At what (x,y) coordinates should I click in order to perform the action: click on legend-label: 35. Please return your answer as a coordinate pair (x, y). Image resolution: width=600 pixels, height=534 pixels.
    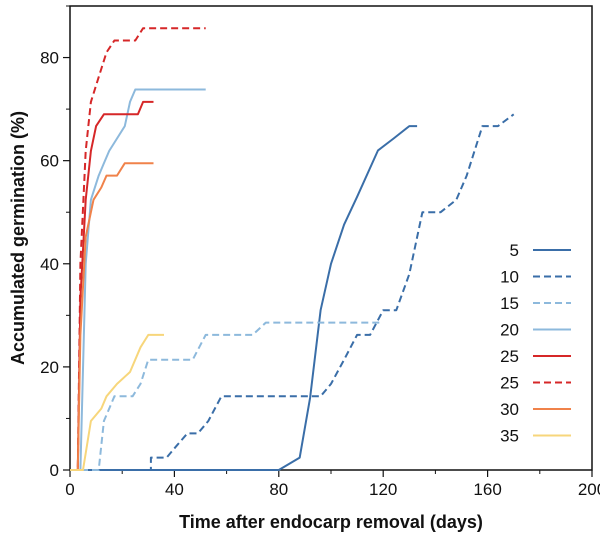
    Looking at the image, I should click on (509, 436).